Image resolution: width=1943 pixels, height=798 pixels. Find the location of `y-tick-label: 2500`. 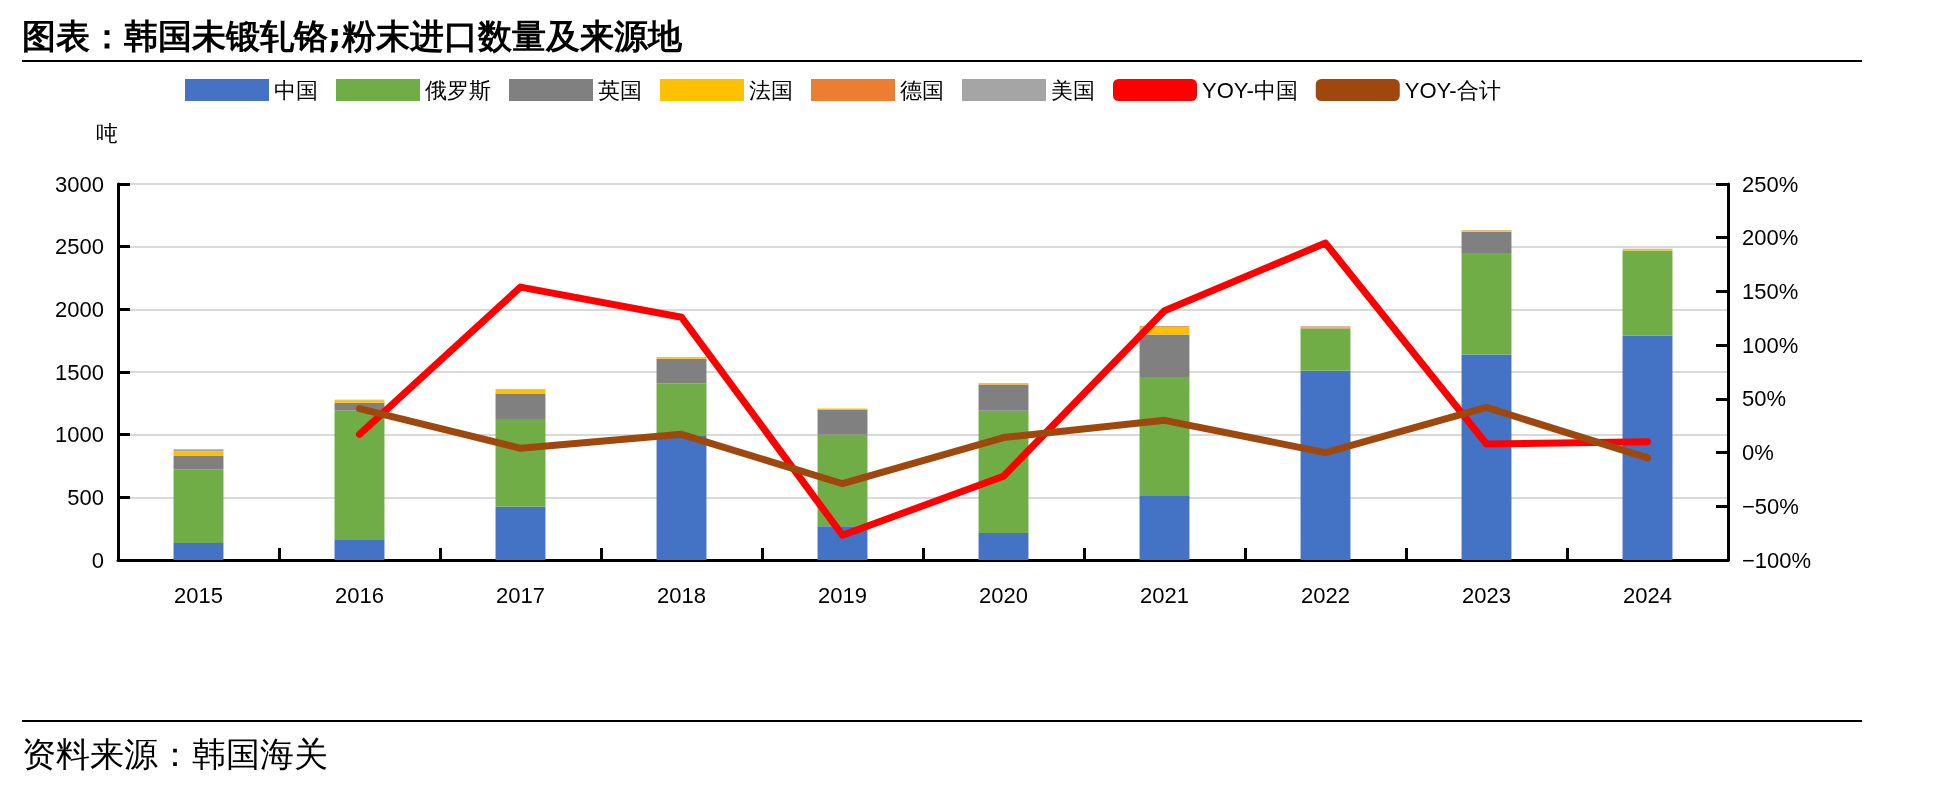

y-tick-label: 2500 is located at coordinates (79, 247).